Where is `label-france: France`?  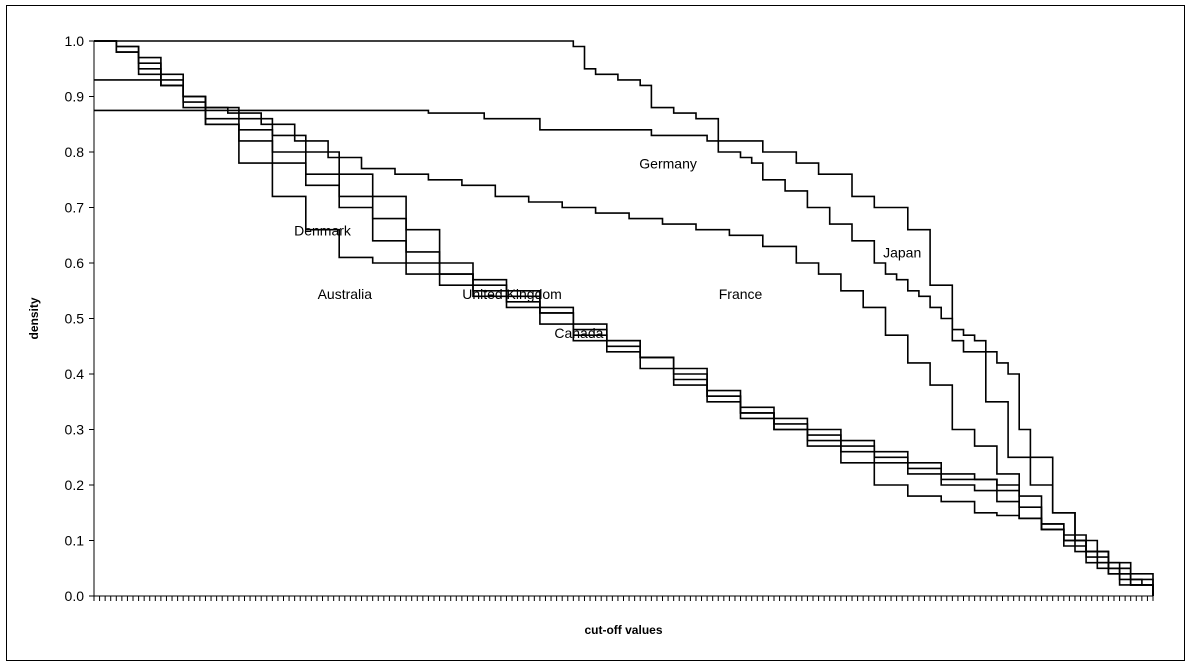
label-france: France is located at coordinates (741, 294).